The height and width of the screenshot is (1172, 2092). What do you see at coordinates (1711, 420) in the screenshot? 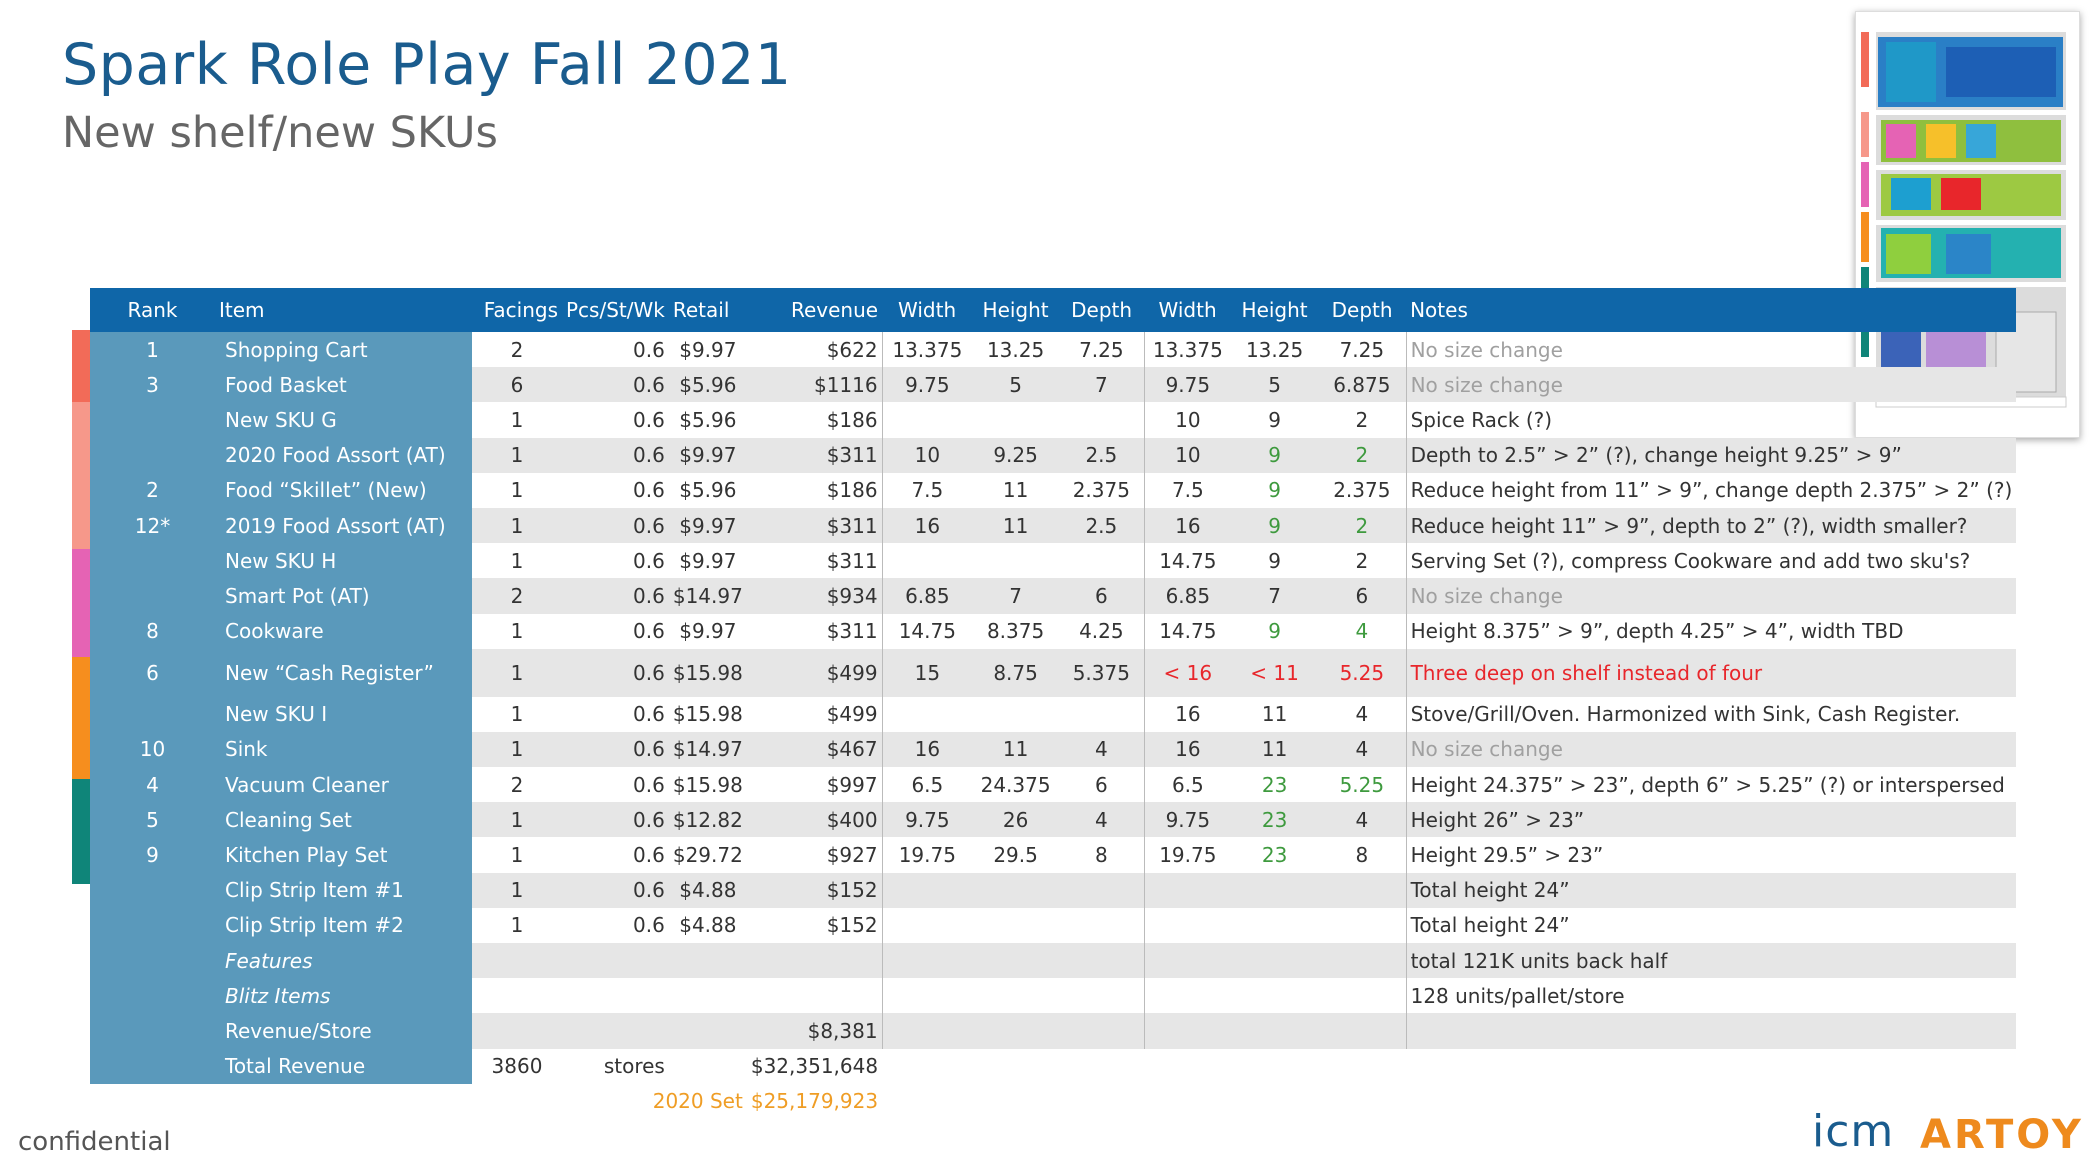
I see `cell-notes: Spice Rack (?)` at bounding box center [1711, 420].